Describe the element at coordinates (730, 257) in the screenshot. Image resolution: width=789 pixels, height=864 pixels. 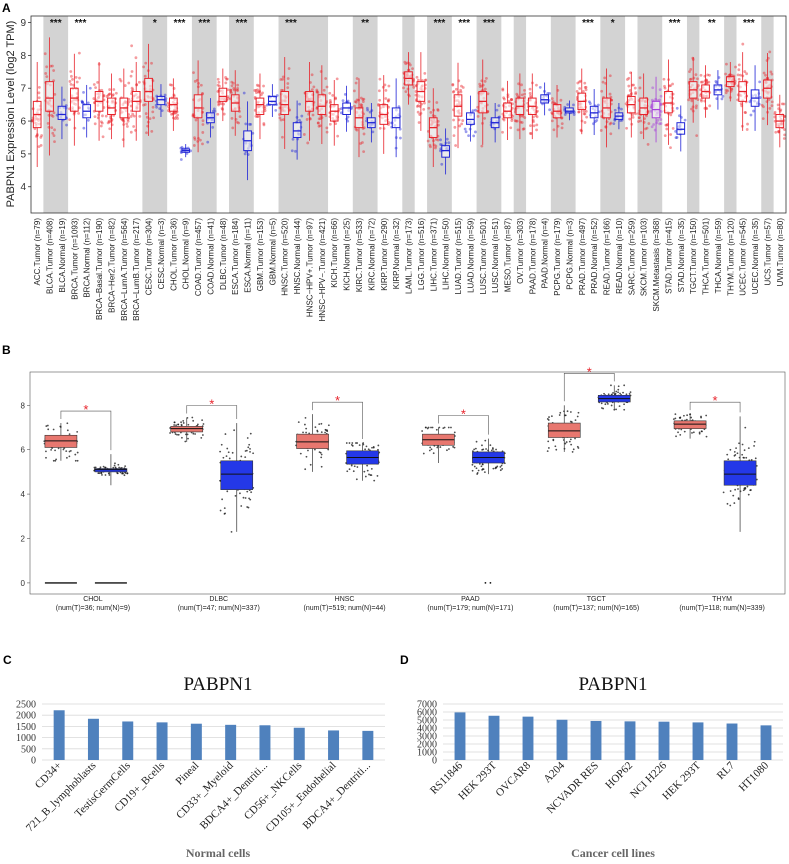
I see `panel-a-x-label: THYM.Tumor (n=120)` at that location.